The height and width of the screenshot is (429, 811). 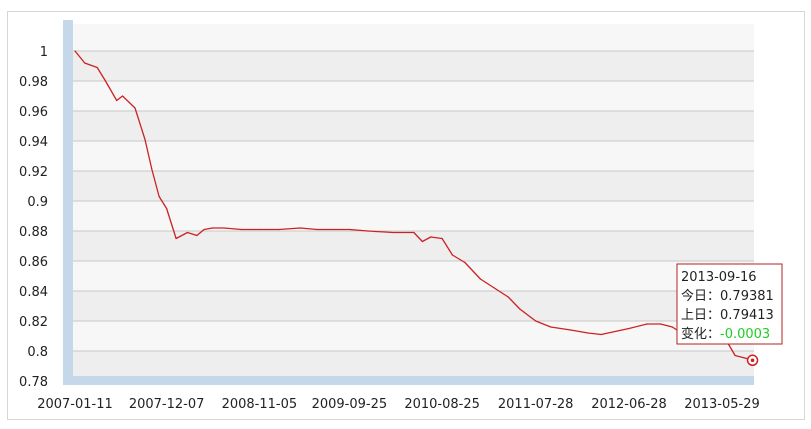 I want to click on y-tick-label: 0.78, so click(x=33, y=382).